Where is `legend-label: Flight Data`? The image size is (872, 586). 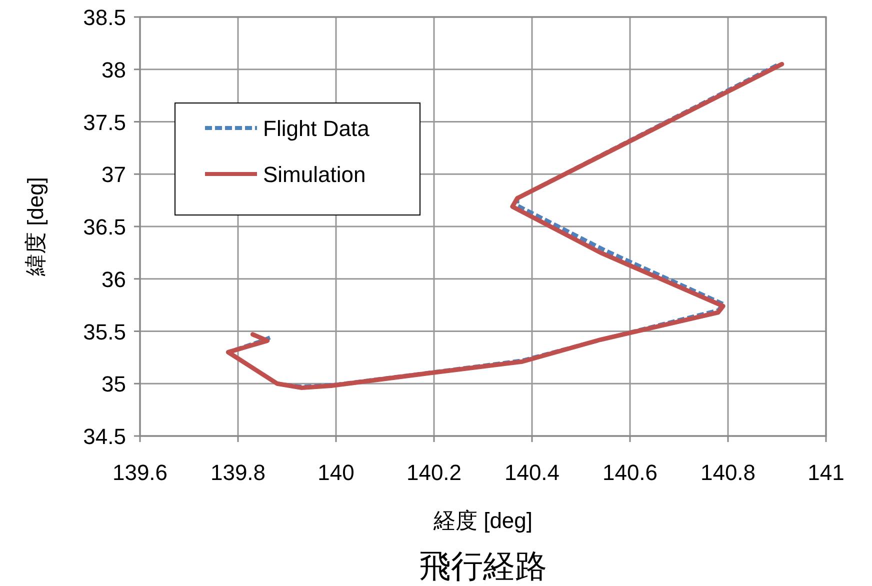
legend-label: Flight Data is located at coordinates (316, 128).